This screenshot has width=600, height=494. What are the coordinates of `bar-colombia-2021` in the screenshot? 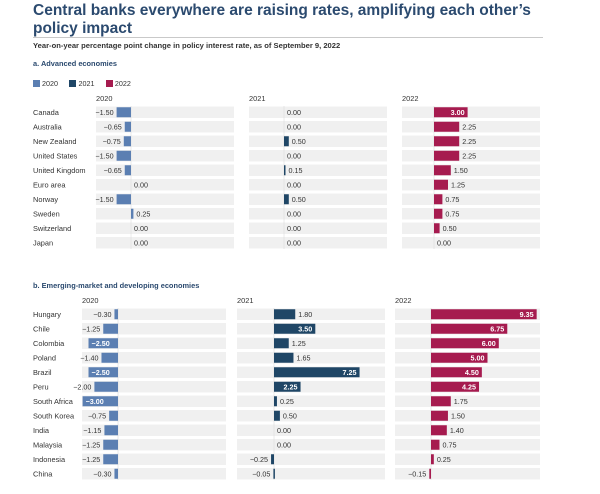 It's located at (281, 343).